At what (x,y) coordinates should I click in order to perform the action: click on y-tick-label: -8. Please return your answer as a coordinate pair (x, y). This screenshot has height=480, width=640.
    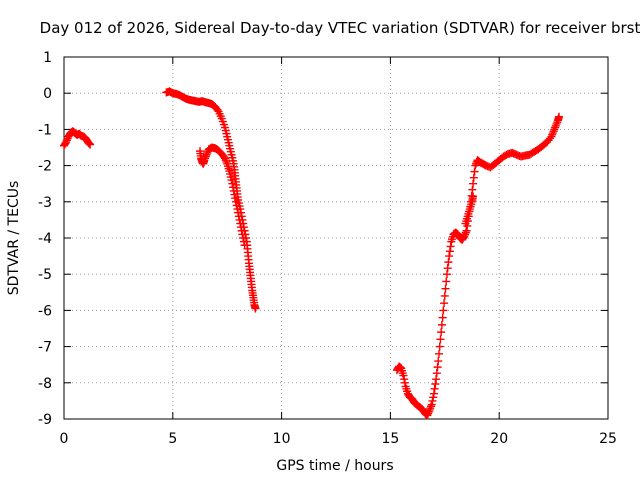
    Looking at the image, I should click on (45, 384).